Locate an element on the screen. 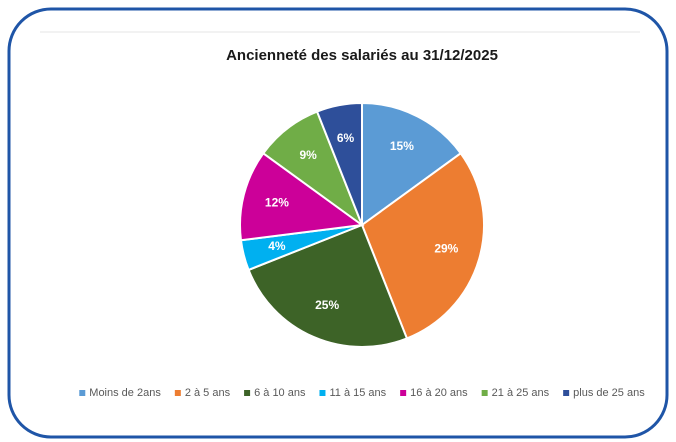  data-label: 15% is located at coordinates (402, 146).